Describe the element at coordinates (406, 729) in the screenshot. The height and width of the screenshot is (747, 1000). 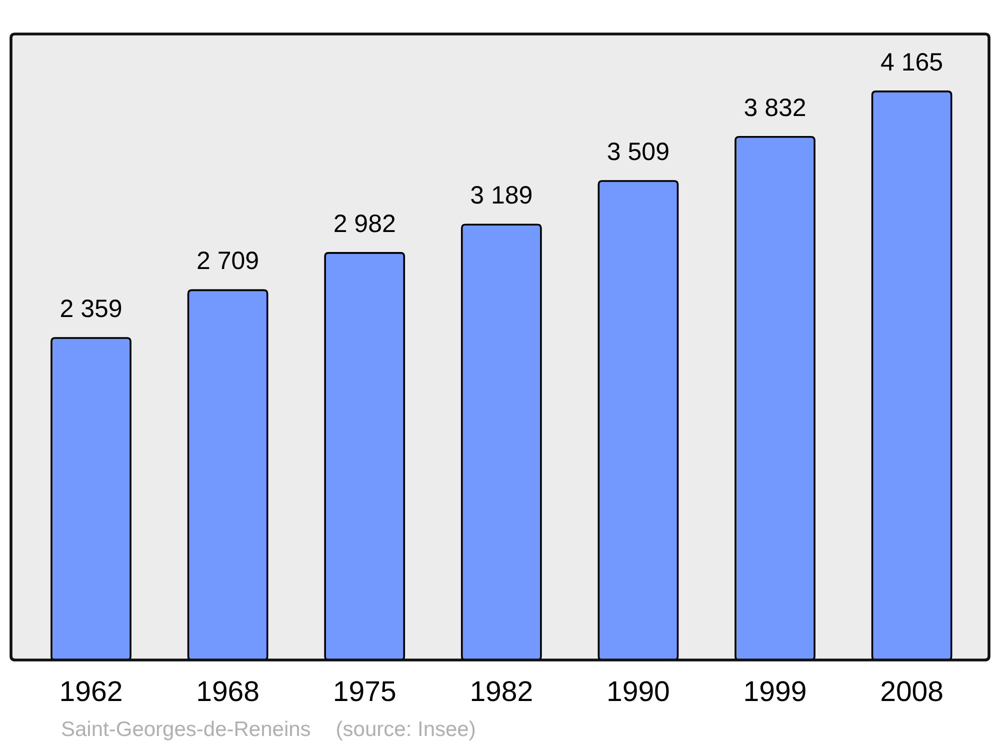
I see `text: (source: Insee)` at that location.